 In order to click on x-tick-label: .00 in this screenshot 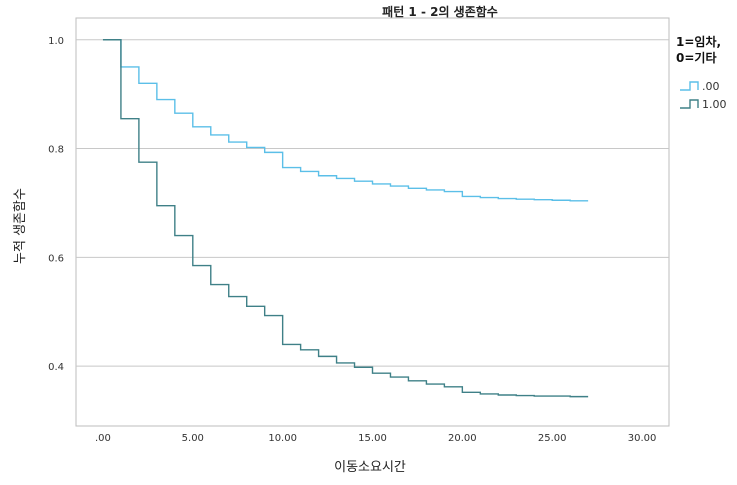, I will do `click(103, 438)`.